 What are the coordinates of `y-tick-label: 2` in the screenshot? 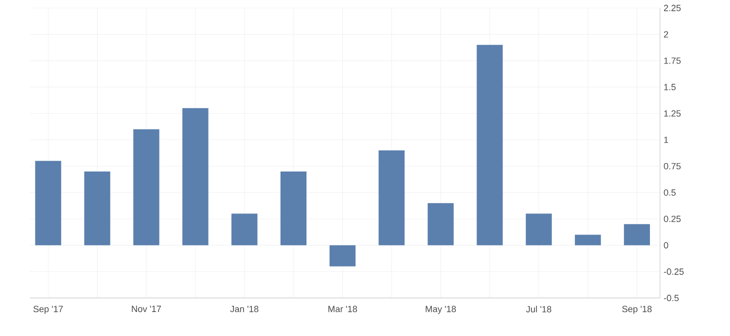 It's located at (666, 34).